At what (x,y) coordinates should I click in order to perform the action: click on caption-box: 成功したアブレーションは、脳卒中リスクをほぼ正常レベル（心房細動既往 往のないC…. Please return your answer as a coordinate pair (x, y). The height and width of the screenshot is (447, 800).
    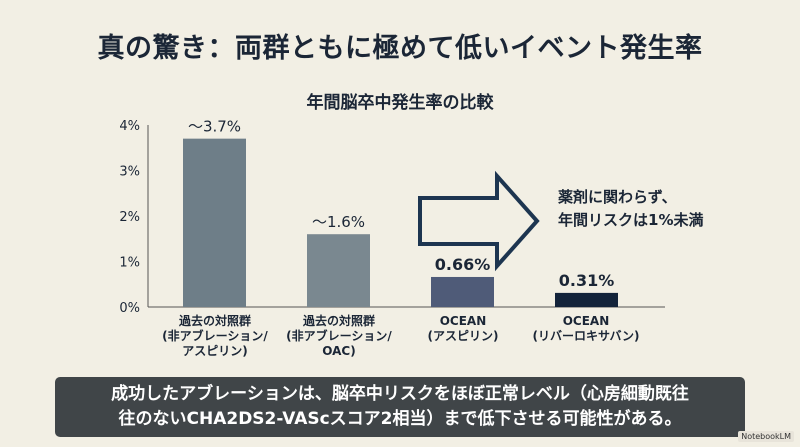
    Looking at the image, I should click on (400, 407).